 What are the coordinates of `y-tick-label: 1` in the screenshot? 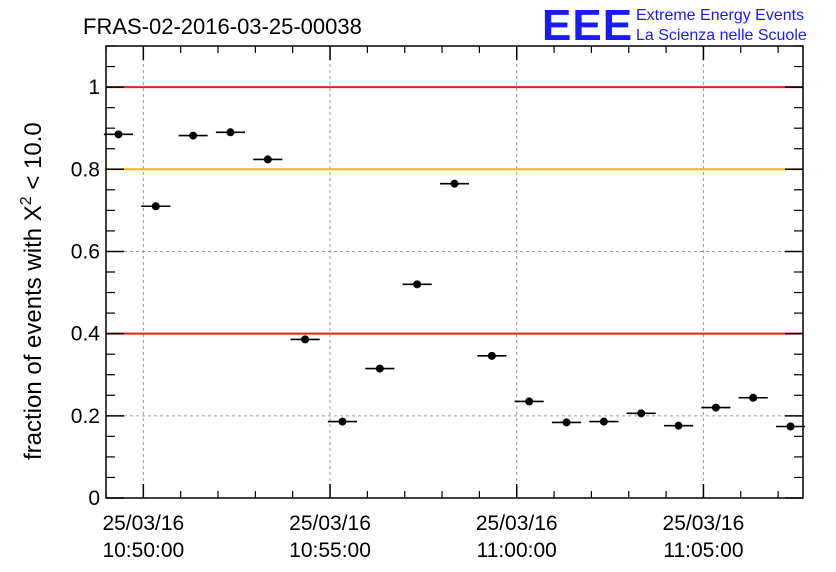 It's located at (94, 87).